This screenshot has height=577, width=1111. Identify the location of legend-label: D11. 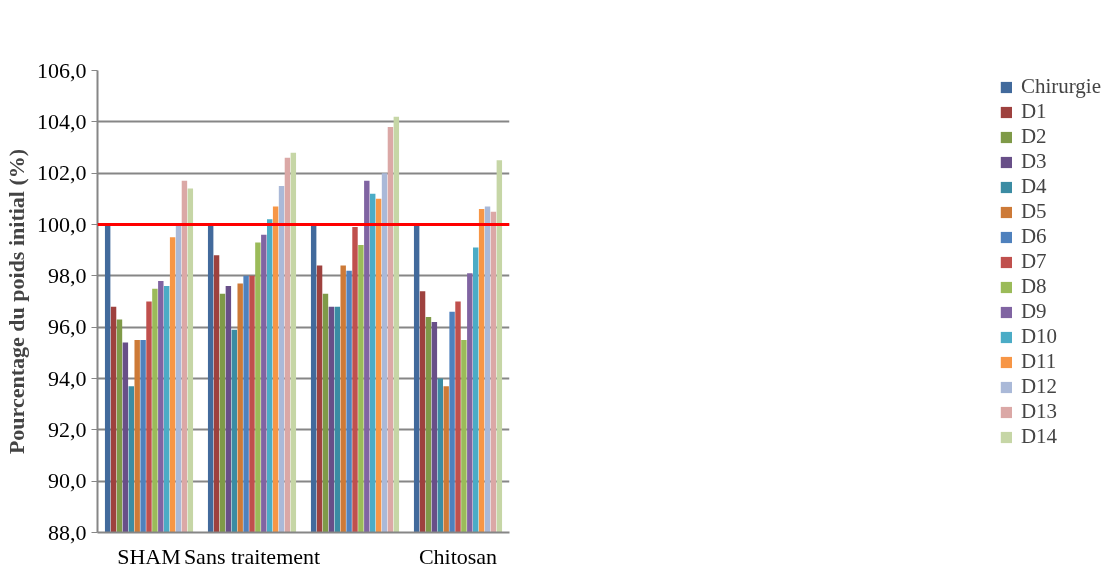
(1038, 361).